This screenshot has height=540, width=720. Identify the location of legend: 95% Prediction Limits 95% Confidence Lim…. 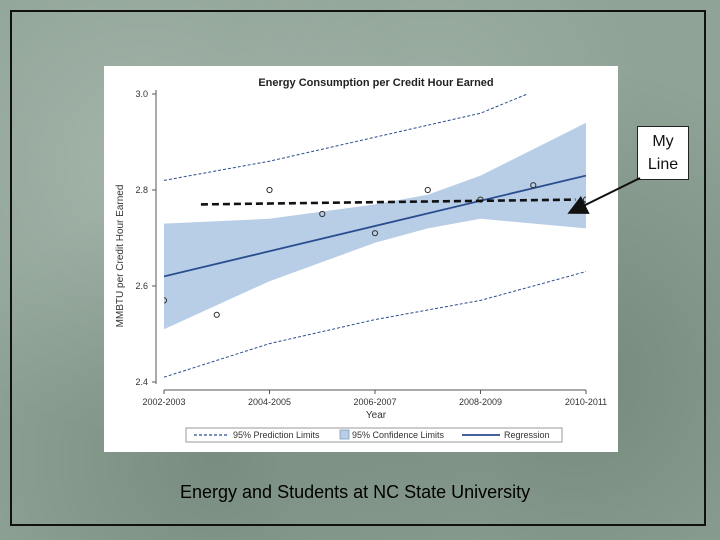
(374, 435).